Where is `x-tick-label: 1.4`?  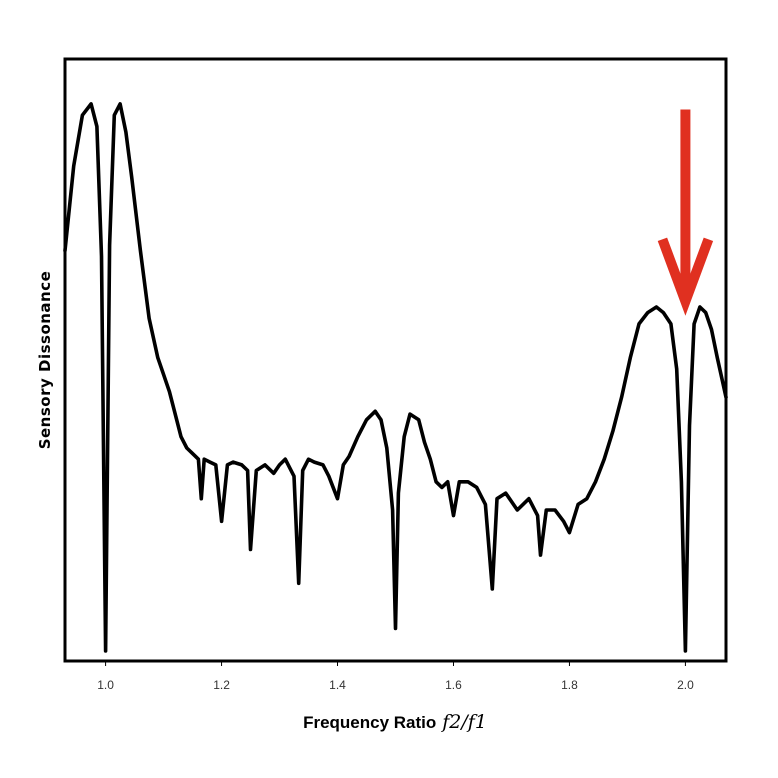
x-tick-label: 1.4 is located at coordinates (337, 685).